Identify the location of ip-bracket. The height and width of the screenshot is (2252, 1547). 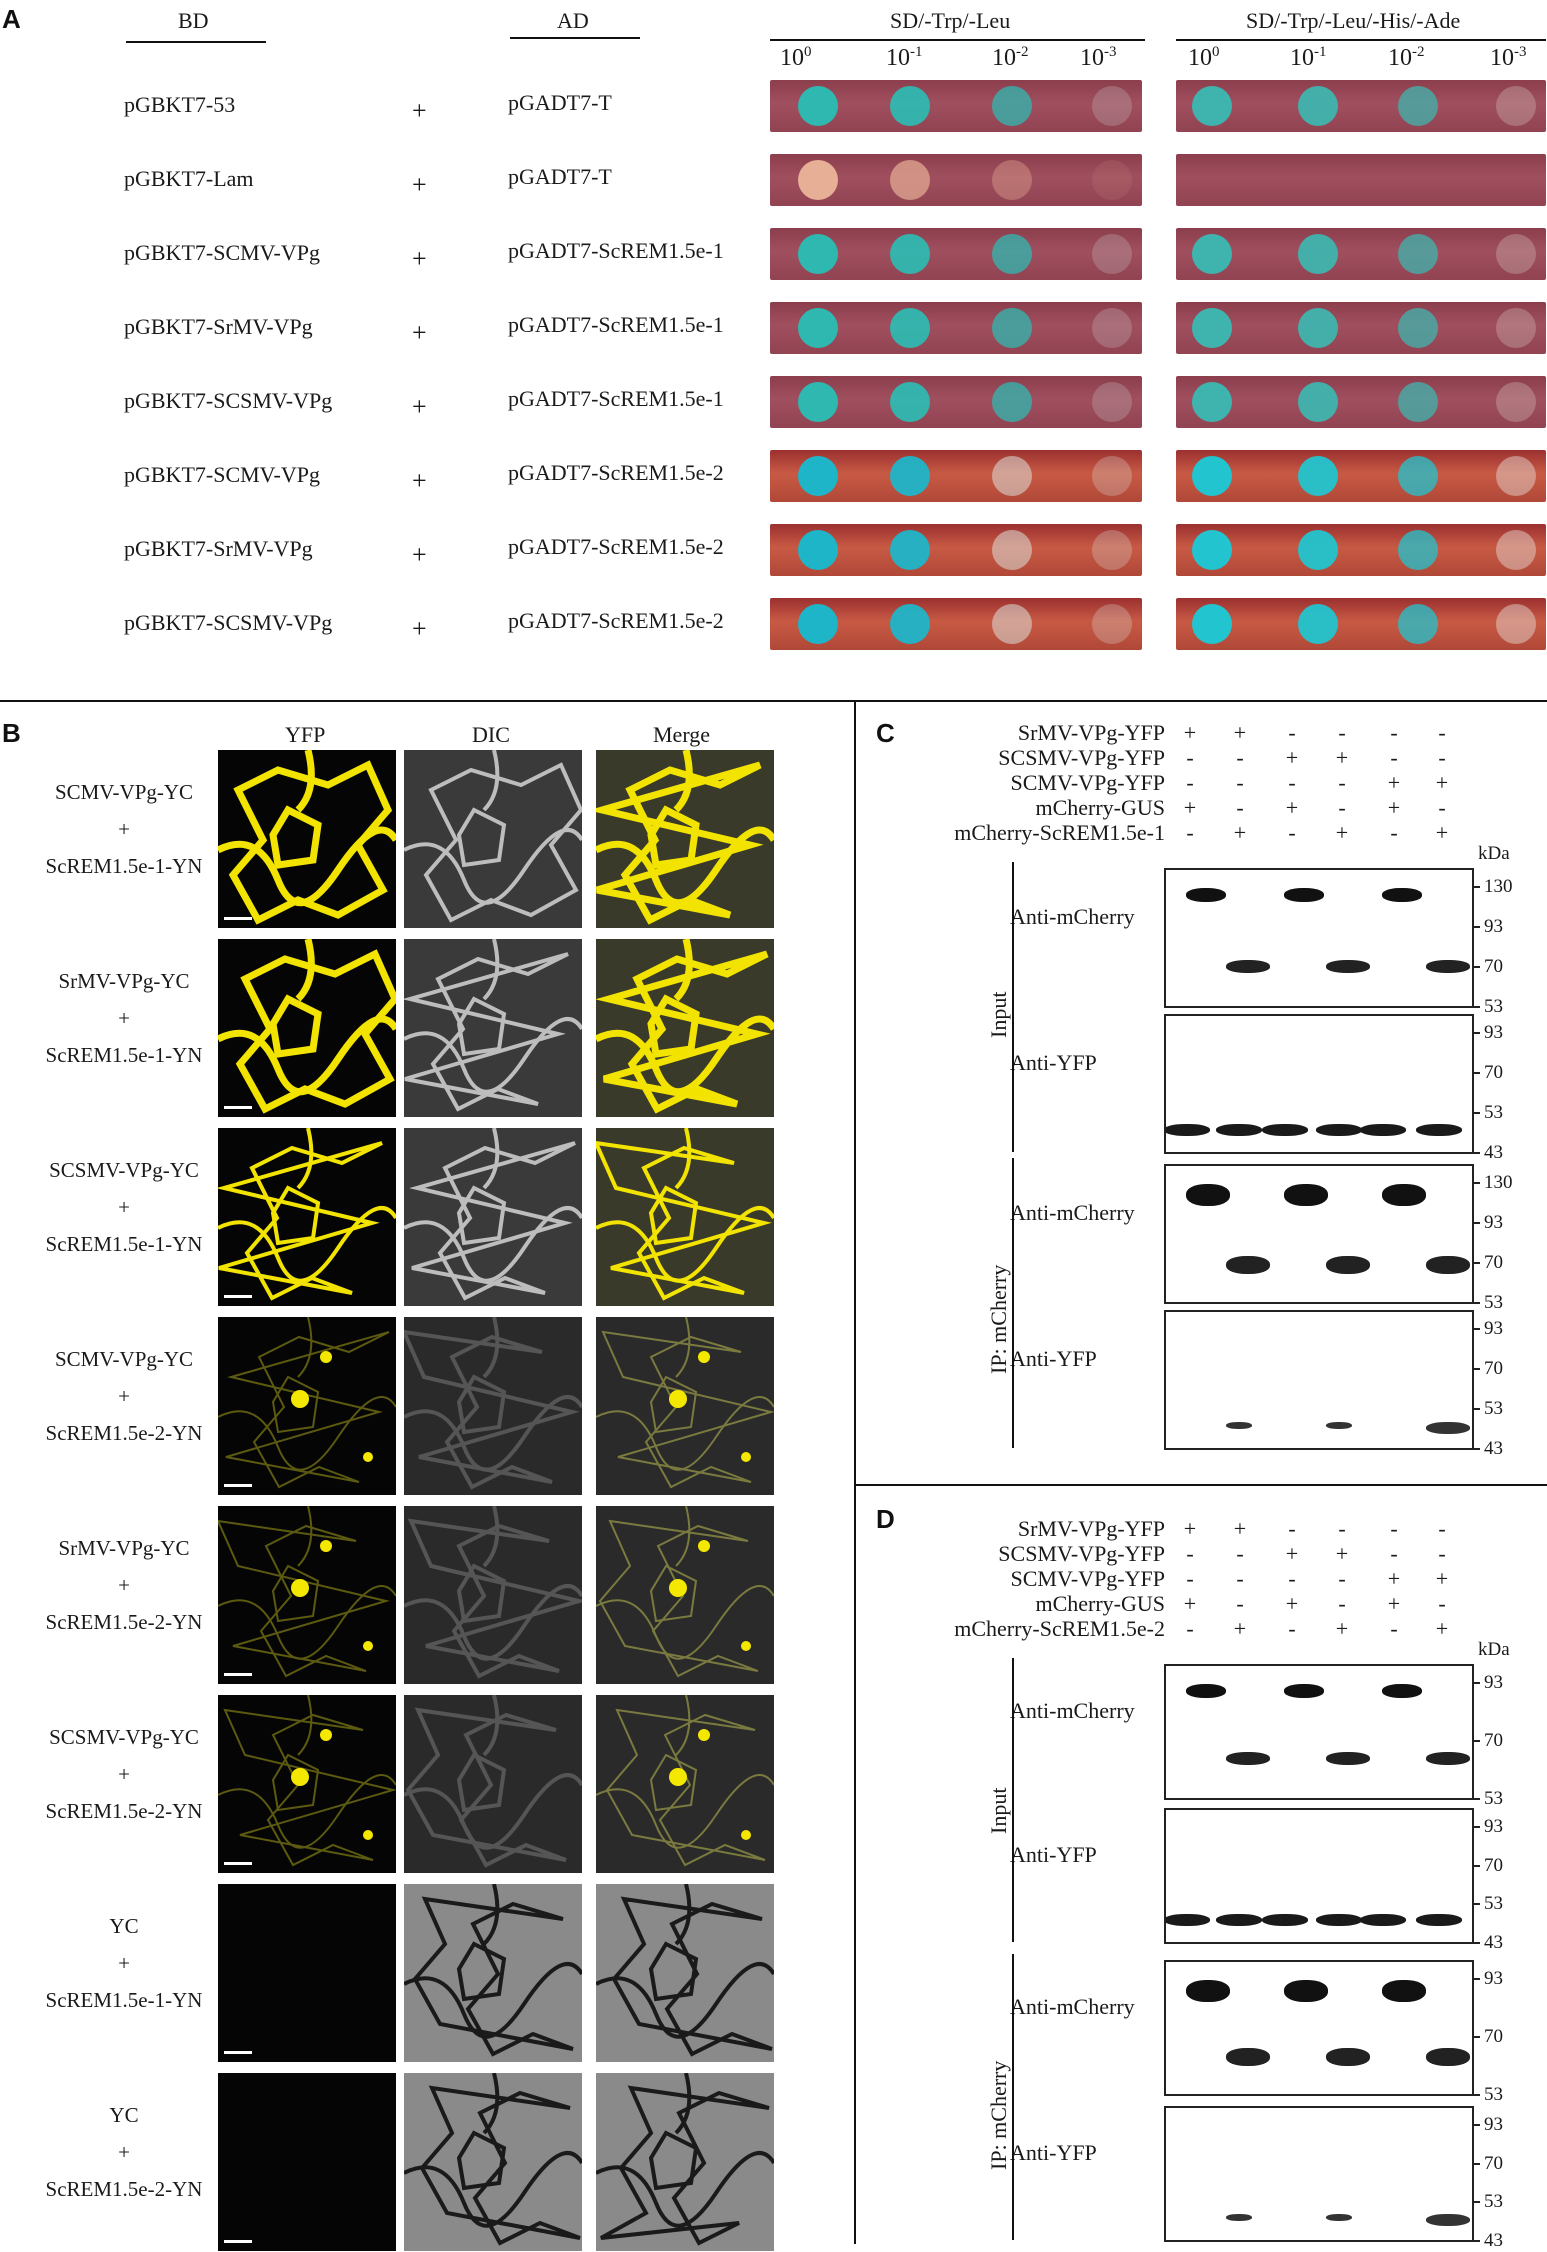
(1013, 1303).